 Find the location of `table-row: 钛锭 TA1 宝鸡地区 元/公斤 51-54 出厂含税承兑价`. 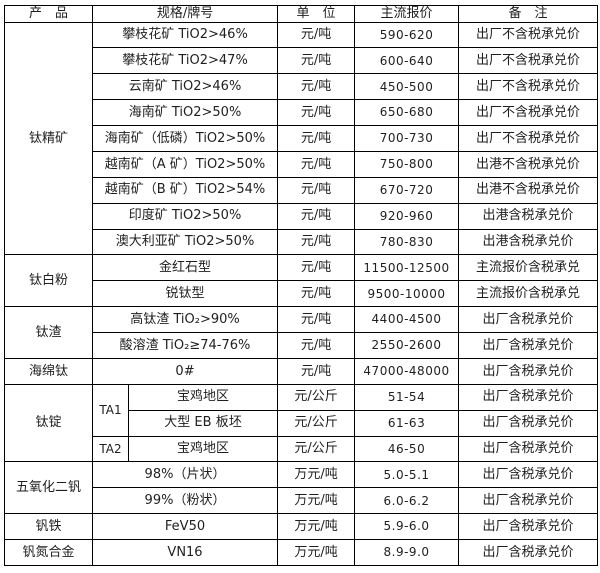

table-row: 钛锭 TA1 宝鸡地区 元/公斤 51-54 出厂含税承兑价 is located at coordinates (301, 423).